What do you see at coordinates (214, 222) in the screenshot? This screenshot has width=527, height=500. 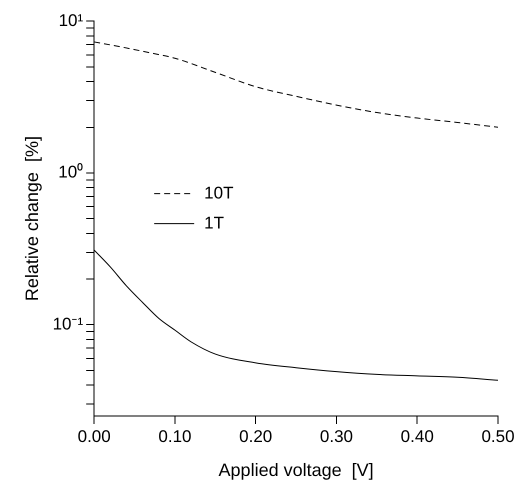 I see `legend-label: 1T` at bounding box center [214, 222].